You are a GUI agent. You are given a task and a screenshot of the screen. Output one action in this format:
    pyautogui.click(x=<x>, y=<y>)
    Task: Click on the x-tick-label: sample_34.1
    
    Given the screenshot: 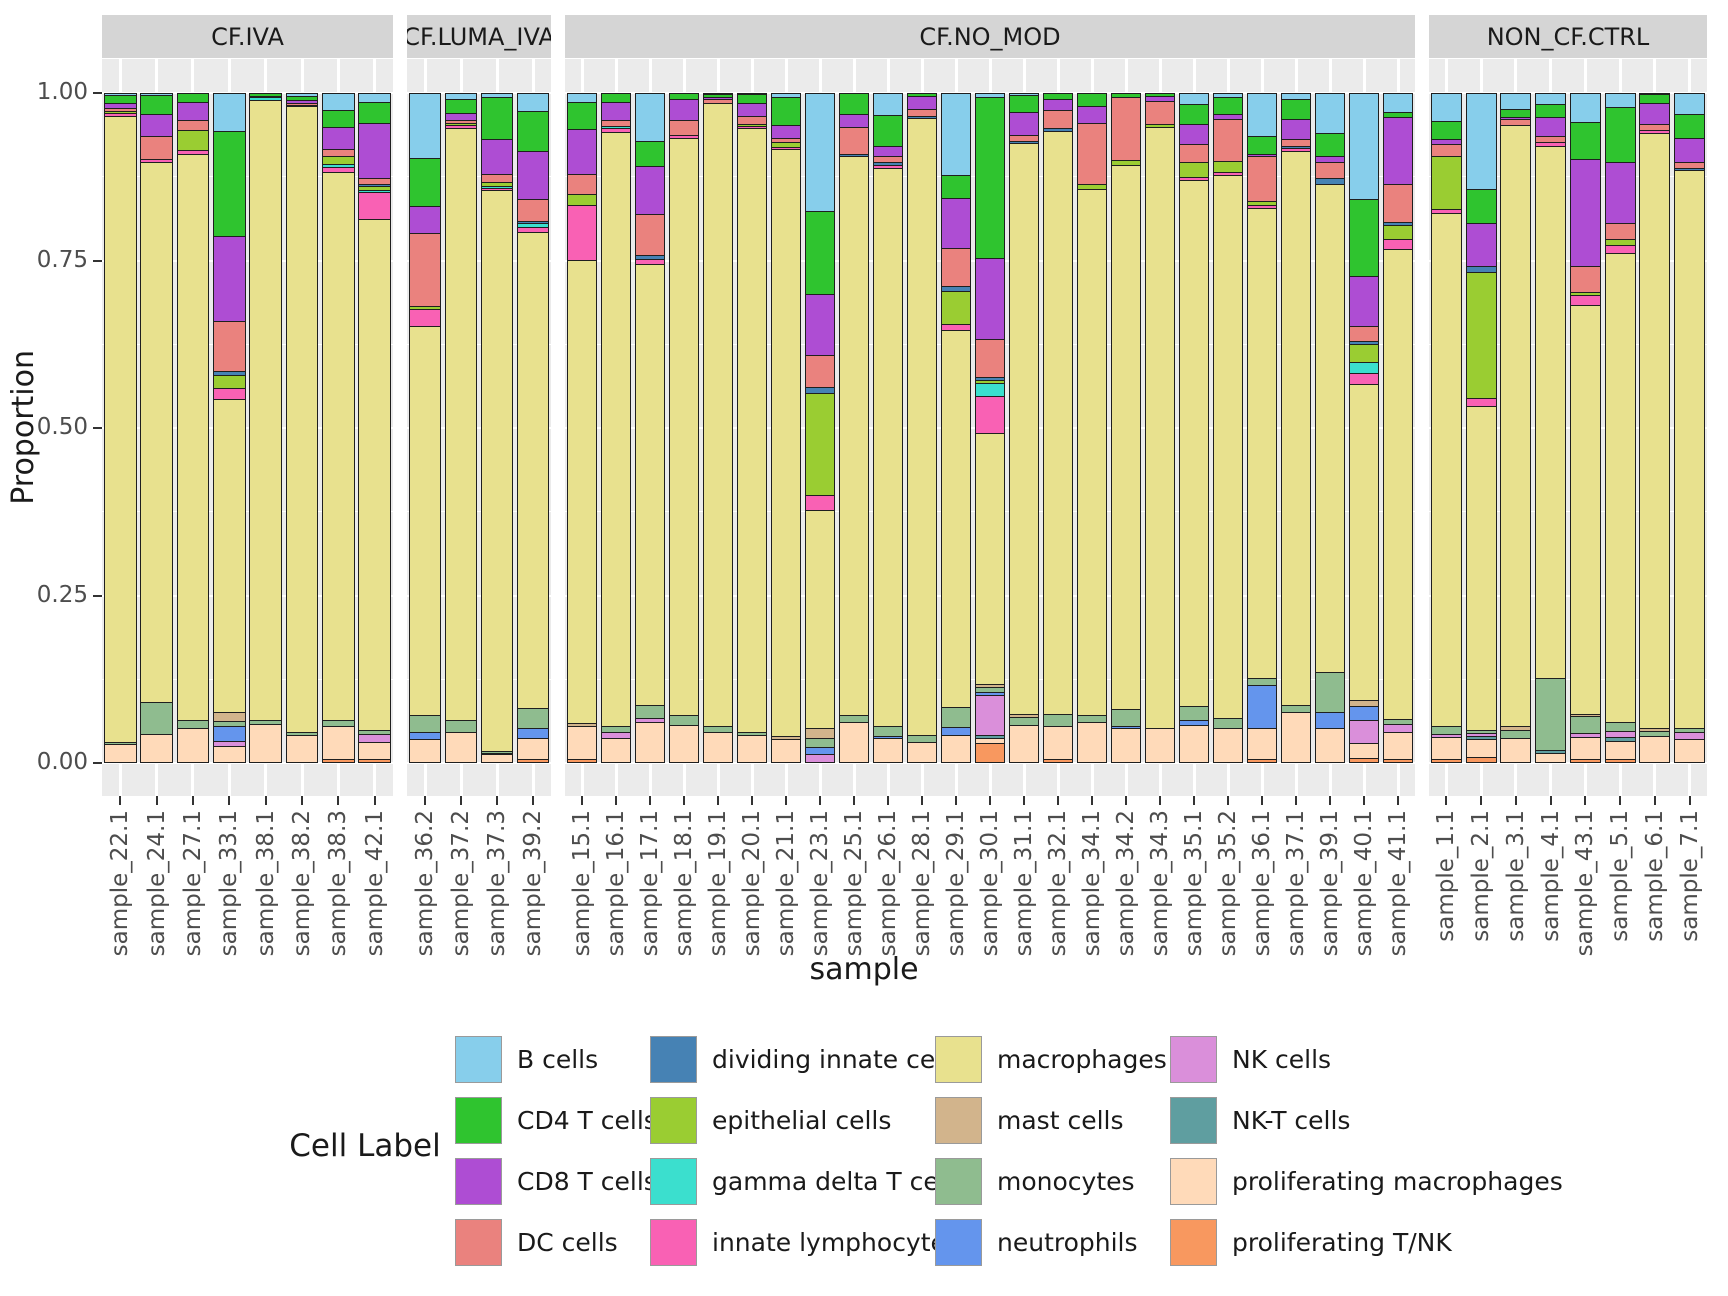 What is the action you would take?
    pyautogui.click(x=1092, y=883)
    